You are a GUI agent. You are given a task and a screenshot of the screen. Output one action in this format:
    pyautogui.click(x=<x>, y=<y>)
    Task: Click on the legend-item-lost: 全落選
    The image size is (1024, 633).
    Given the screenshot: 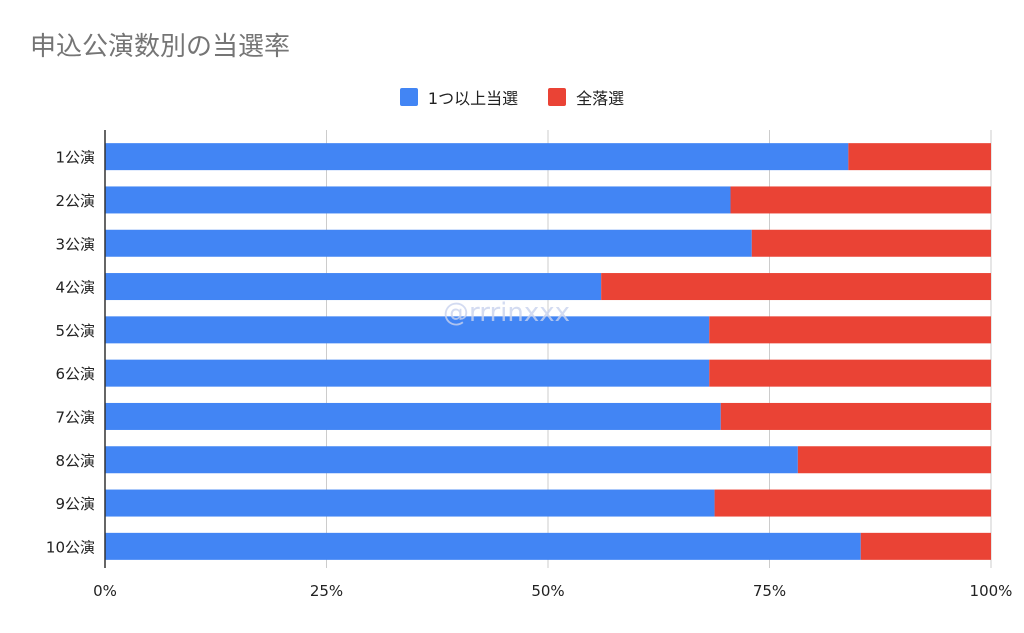 What is the action you would take?
    pyautogui.click(x=586, y=97)
    